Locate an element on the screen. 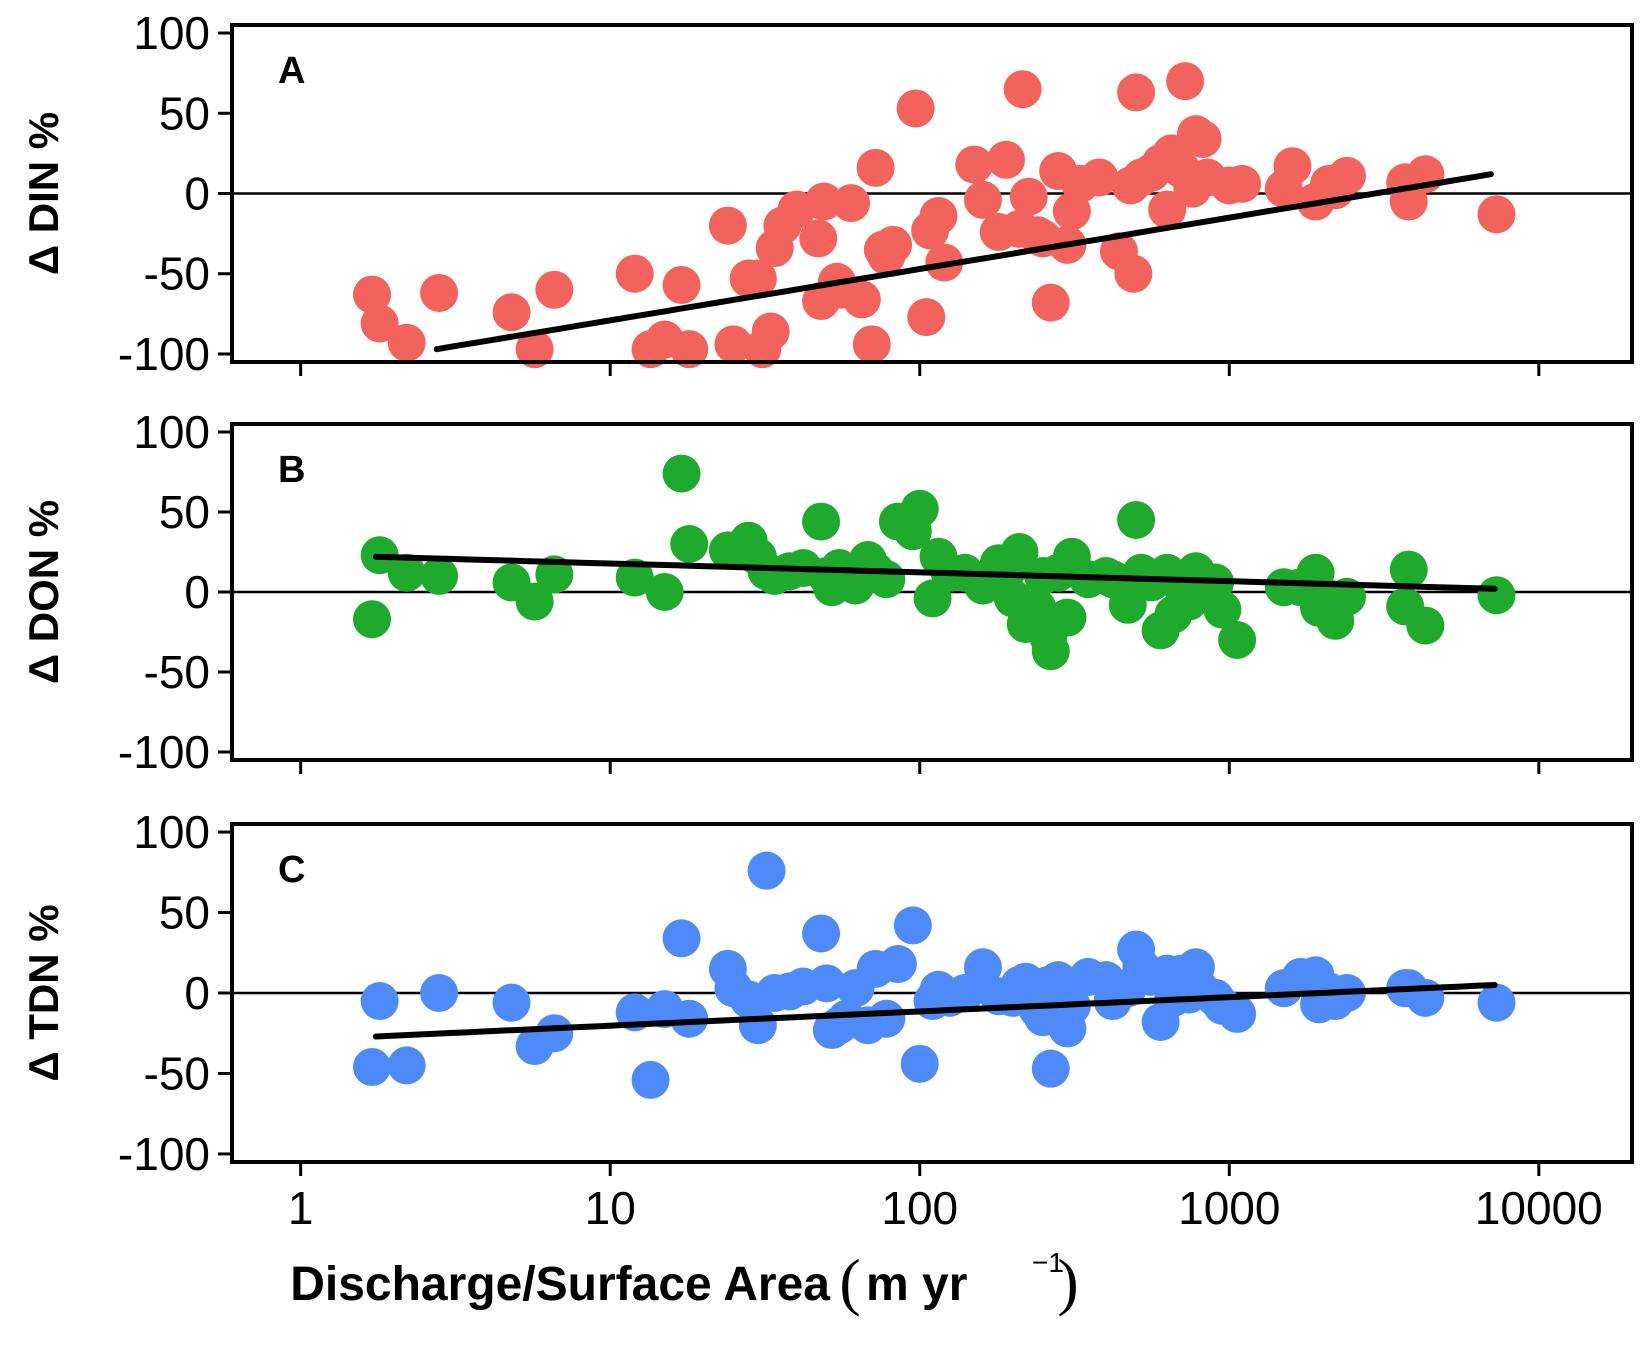 The width and height of the screenshot is (1641, 1349). x-axis-title: Discharge/Surface Area is located at coordinates (560, 1284).